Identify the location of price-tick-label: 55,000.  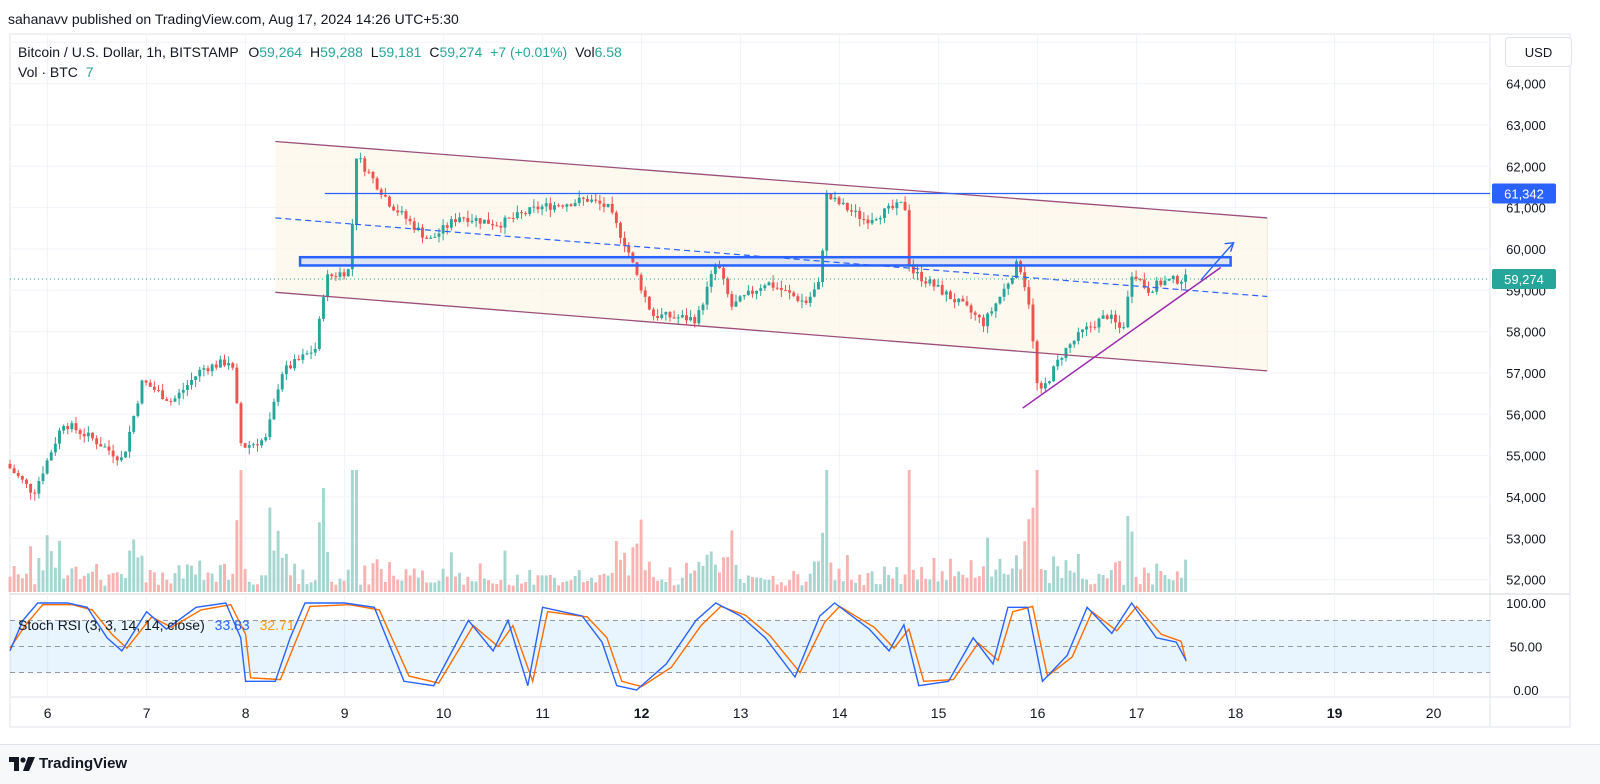
(1526, 456).